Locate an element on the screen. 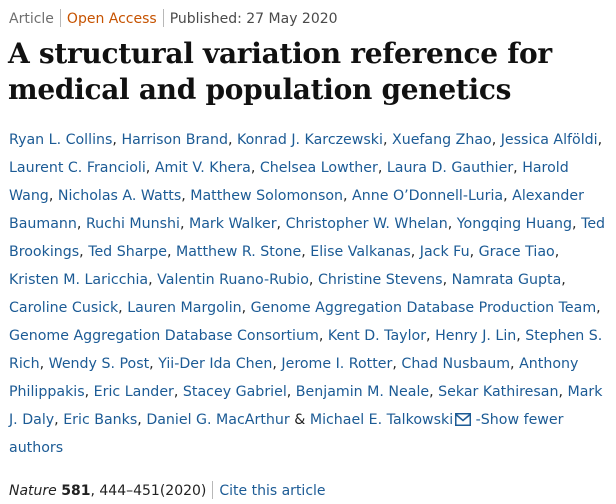 The height and width of the screenshot is (504, 616). author-link: Stephen S. Rich is located at coordinates (306, 350).